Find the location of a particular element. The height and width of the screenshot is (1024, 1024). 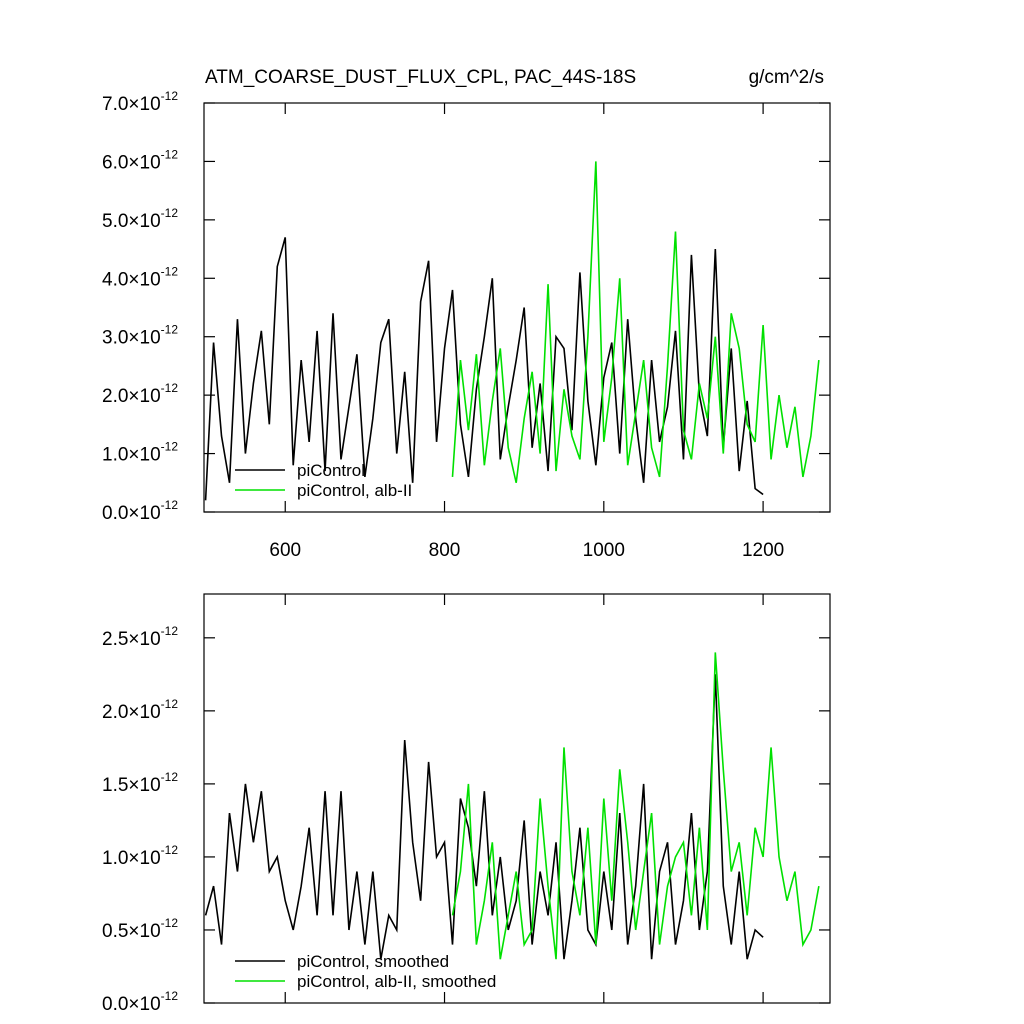

legend-label: piControl is located at coordinates (331, 470).